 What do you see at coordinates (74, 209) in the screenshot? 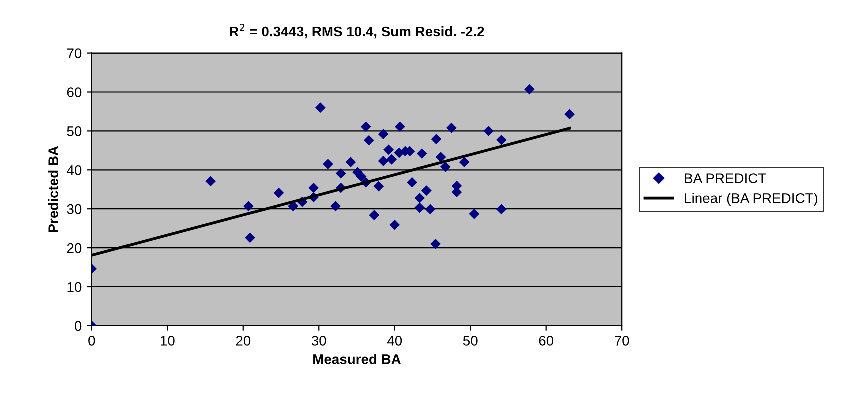
I see `y-tick-label: 30` at bounding box center [74, 209].